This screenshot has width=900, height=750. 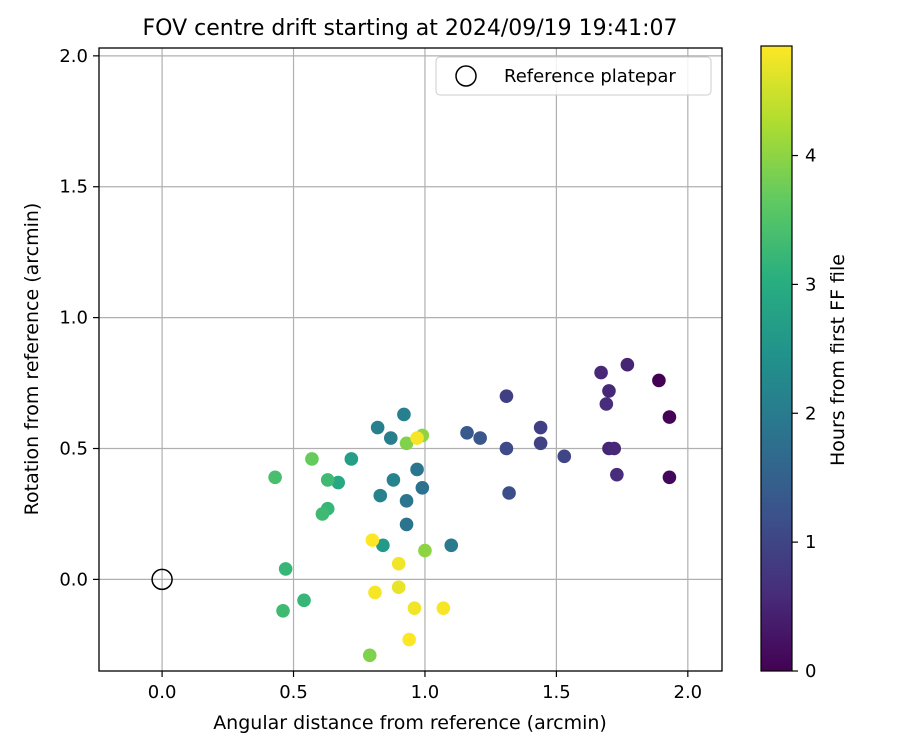 I want to click on colorbar-gradient, so click(x=776, y=358).